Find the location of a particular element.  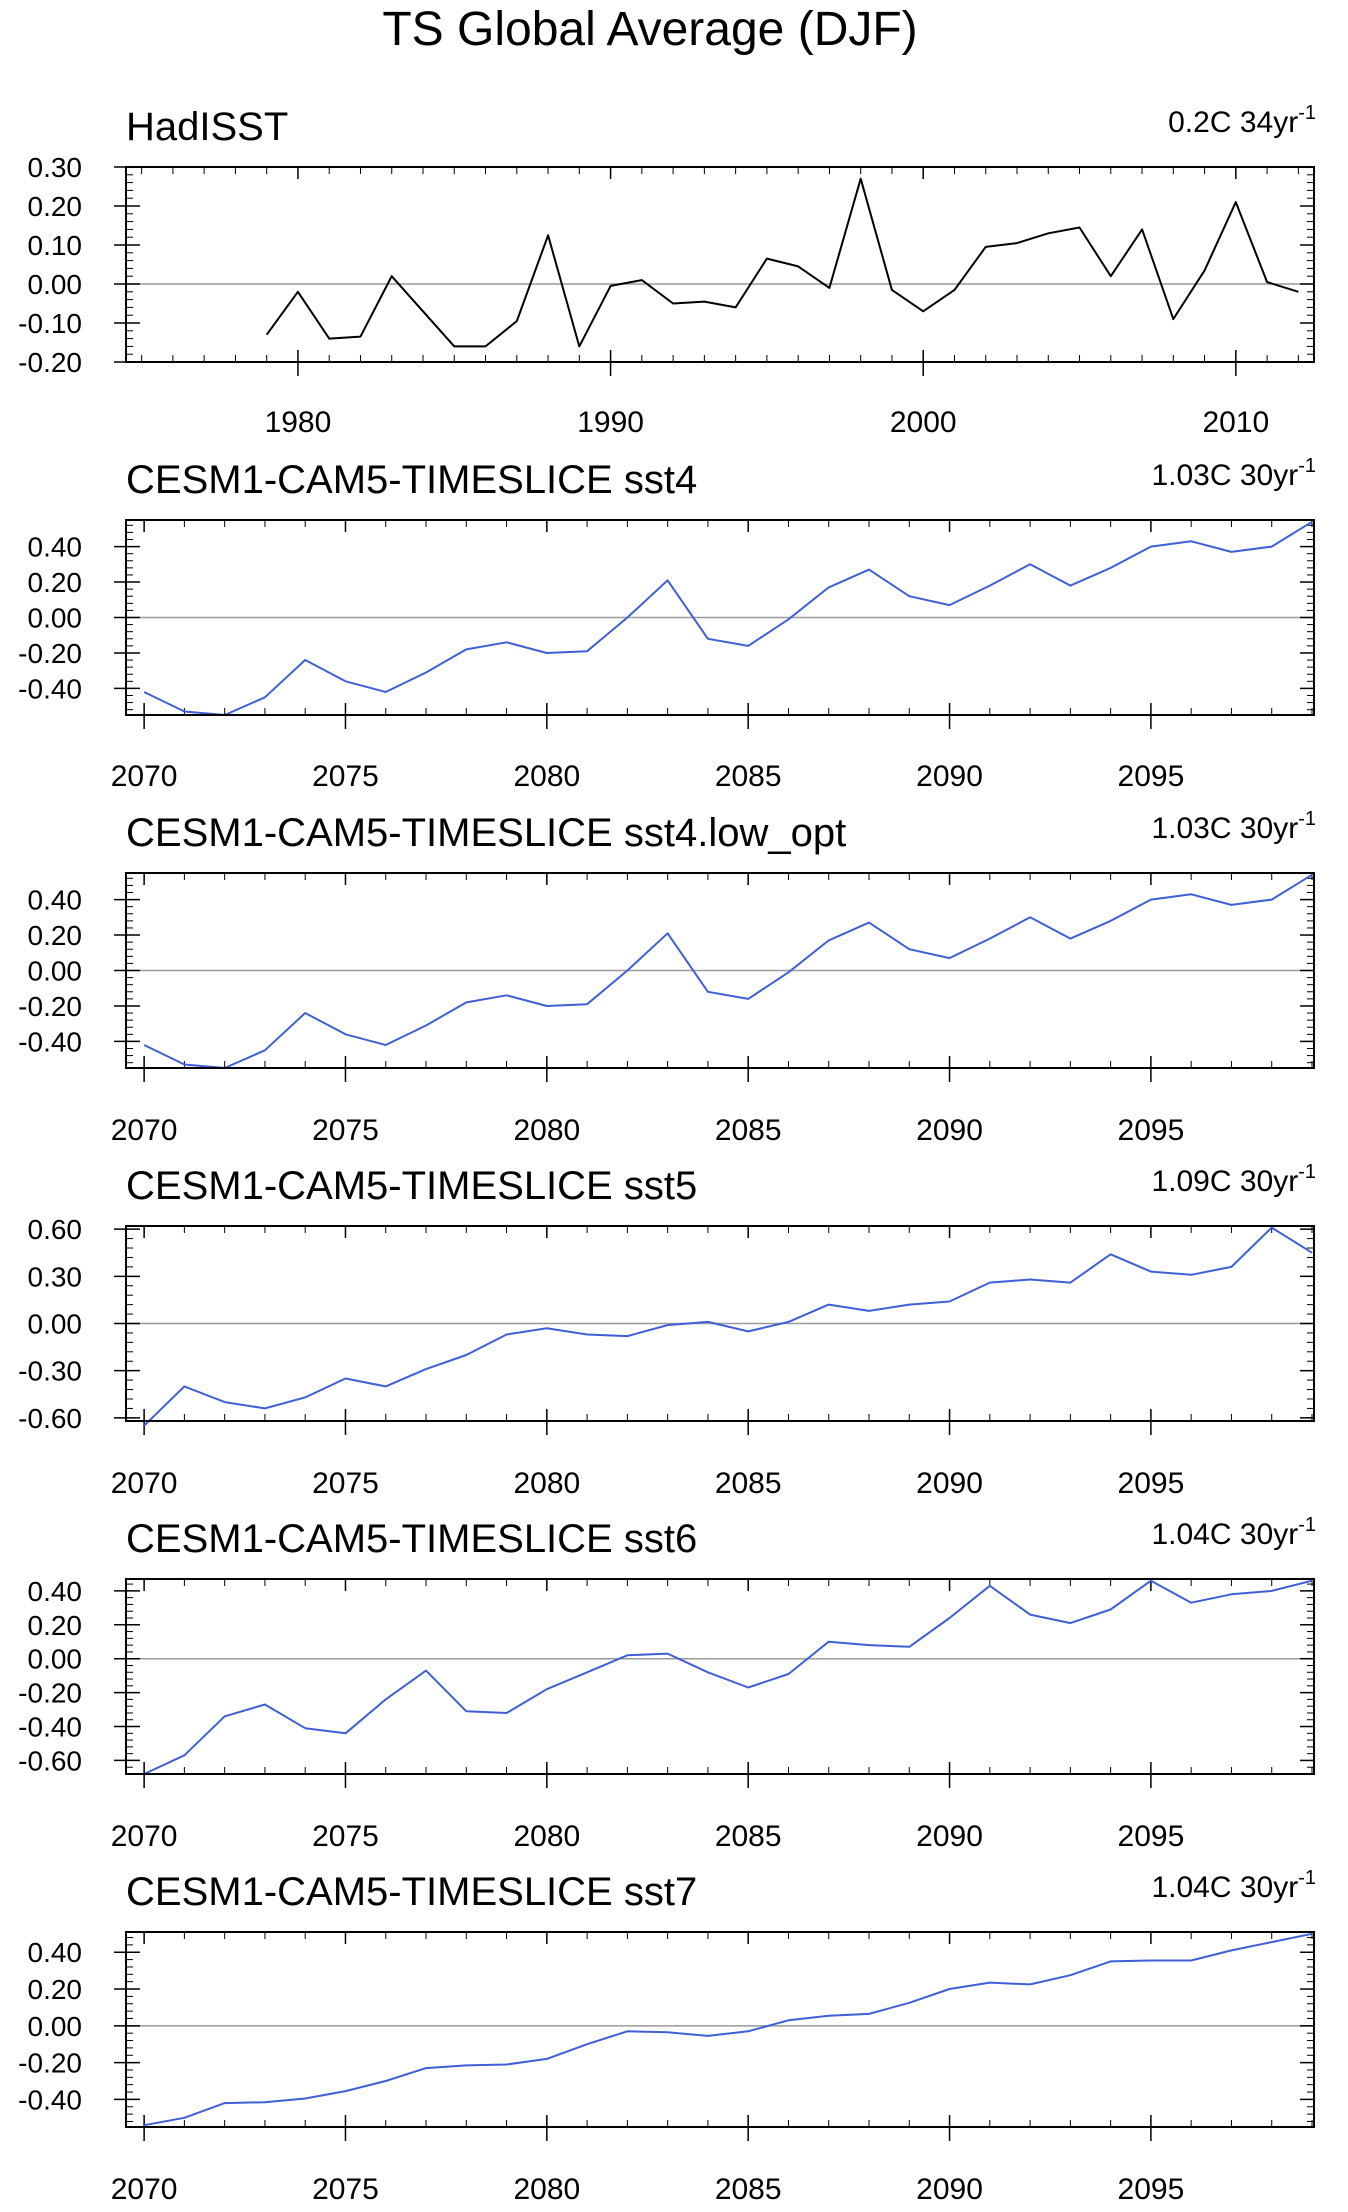

panel-title: CESM1-CAM5-TIMESLICE sst6 is located at coordinates (411, 1539).